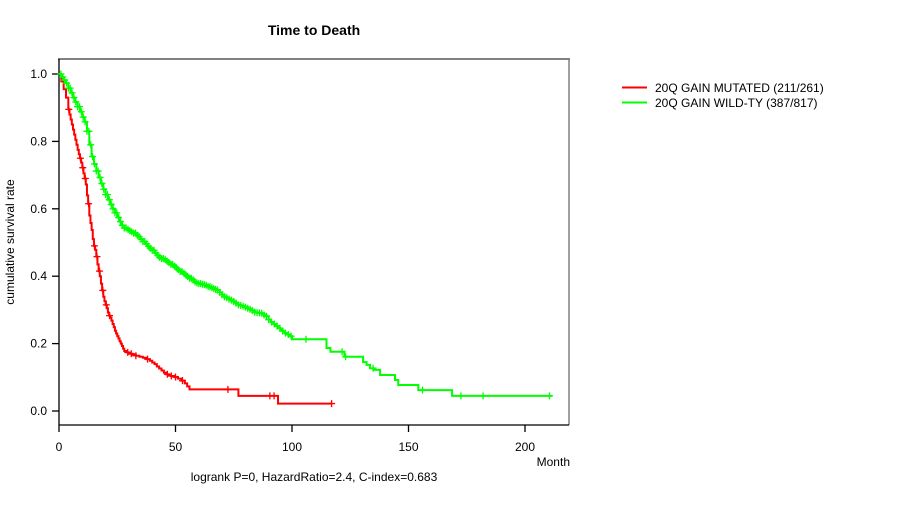  I want to click on y-tick-label: 0.2, so click(38, 344).